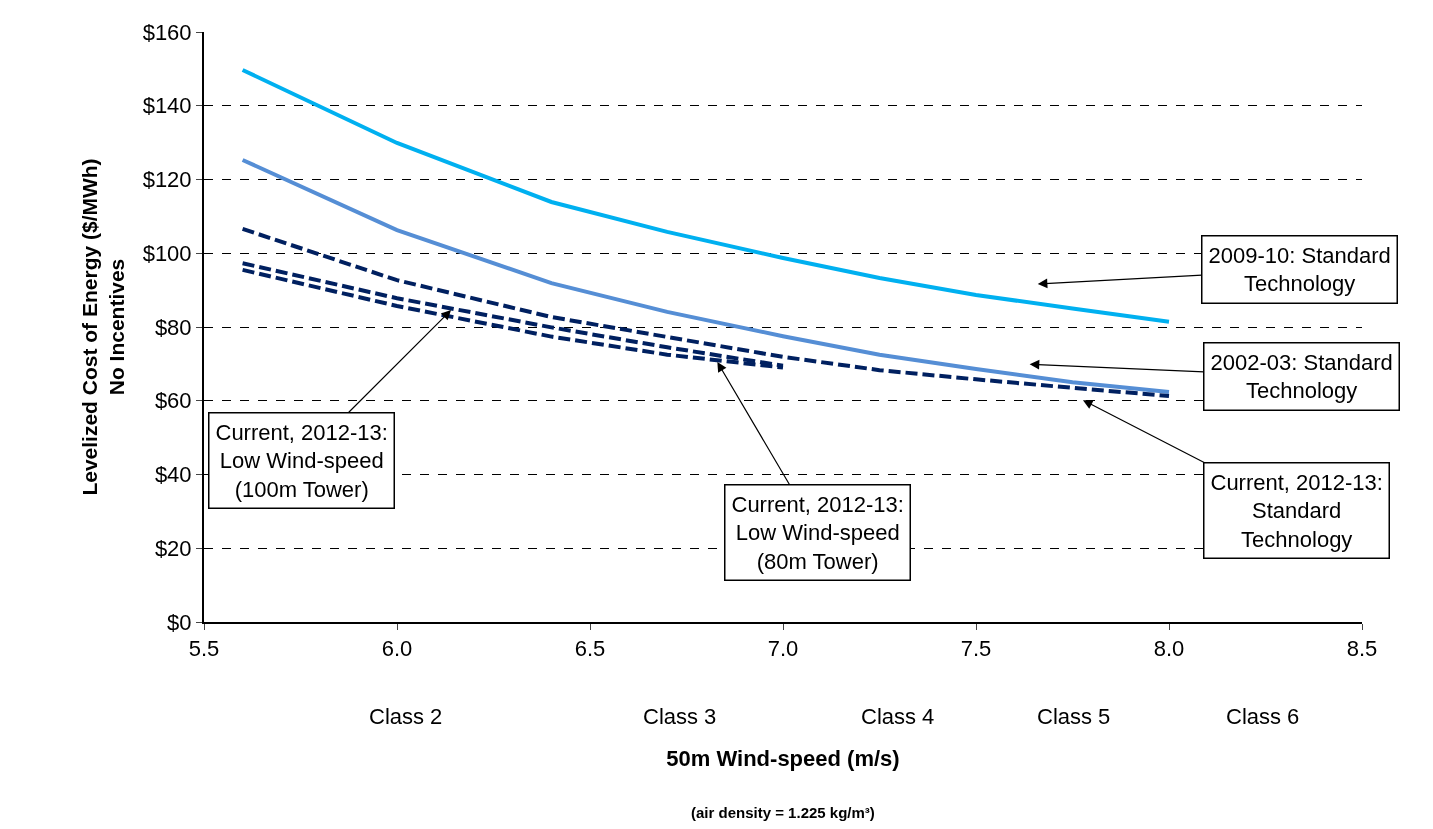  I want to click on y-tick-label: $0, so click(179, 622).